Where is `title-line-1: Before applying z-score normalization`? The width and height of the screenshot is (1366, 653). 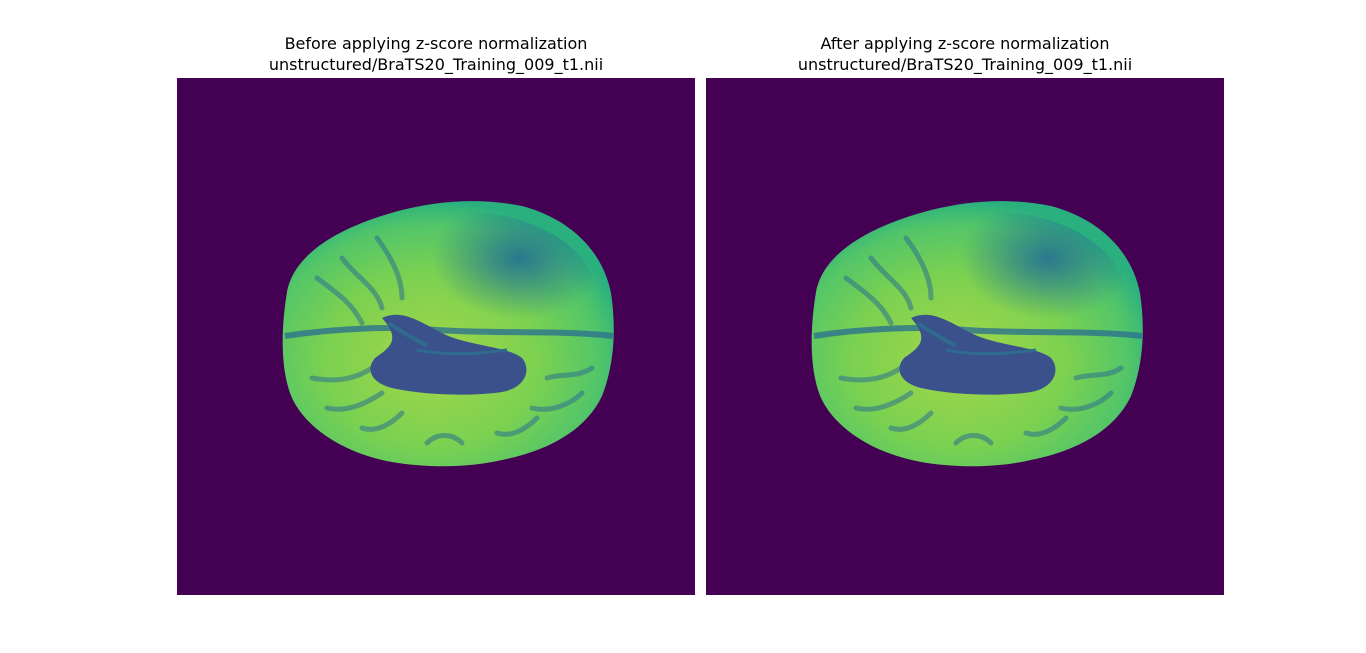
title-line-1: Before applying z-score normalization is located at coordinates (436, 43).